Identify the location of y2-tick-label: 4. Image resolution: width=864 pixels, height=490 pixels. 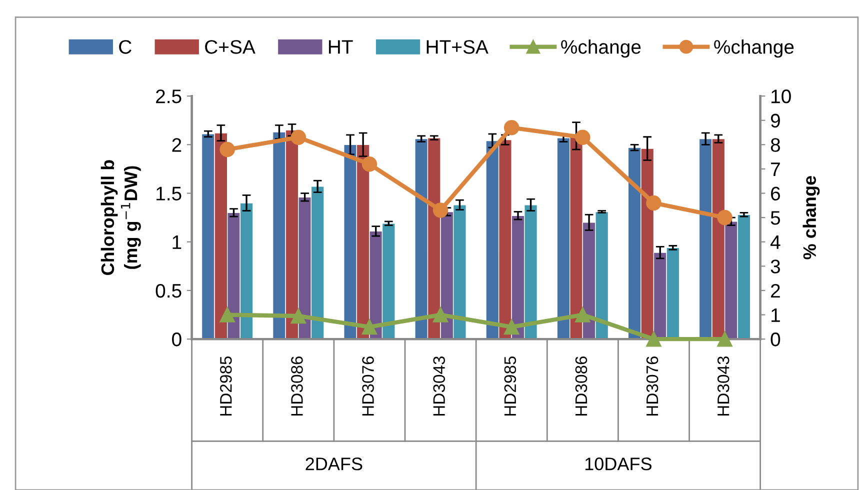
(775, 242).